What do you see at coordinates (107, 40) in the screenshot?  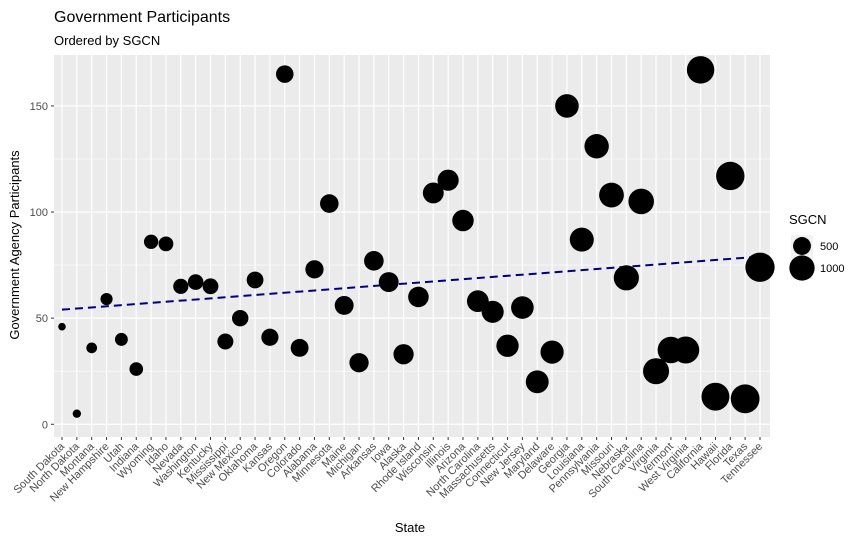 I see `chart-subtitle: Ordered by SGCN` at bounding box center [107, 40].